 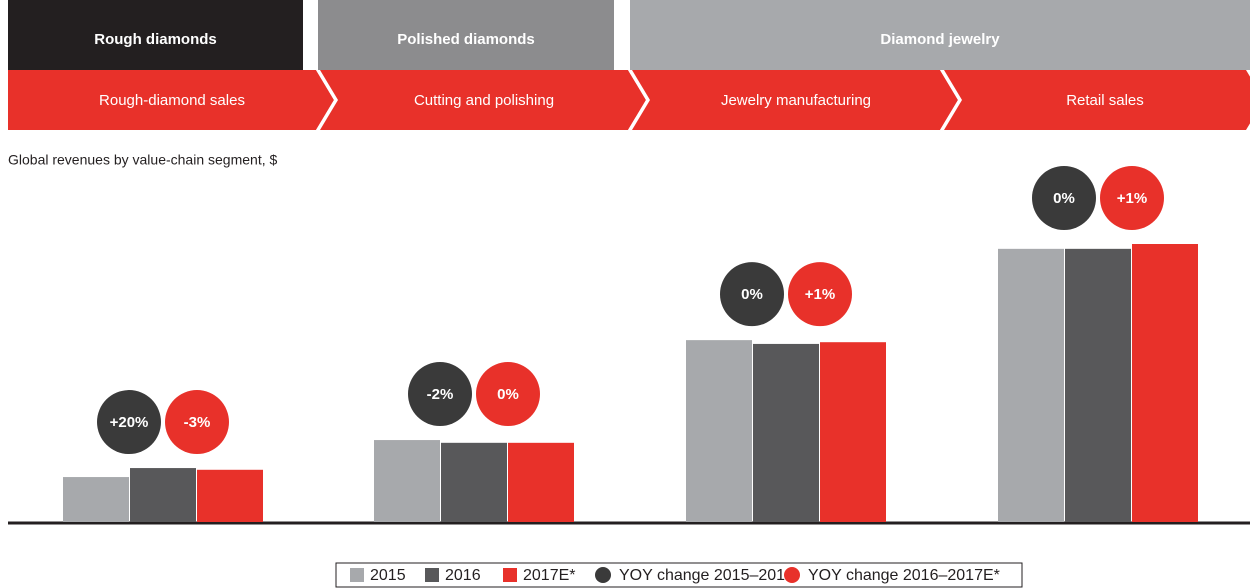 I want to click on yoy-label: +20%, so click(x=129, y=422).